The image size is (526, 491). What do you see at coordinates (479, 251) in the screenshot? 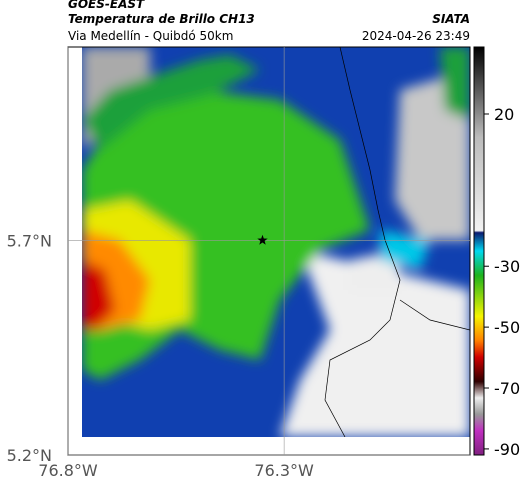
I see `colorbar` at bounding box center [479, 251].